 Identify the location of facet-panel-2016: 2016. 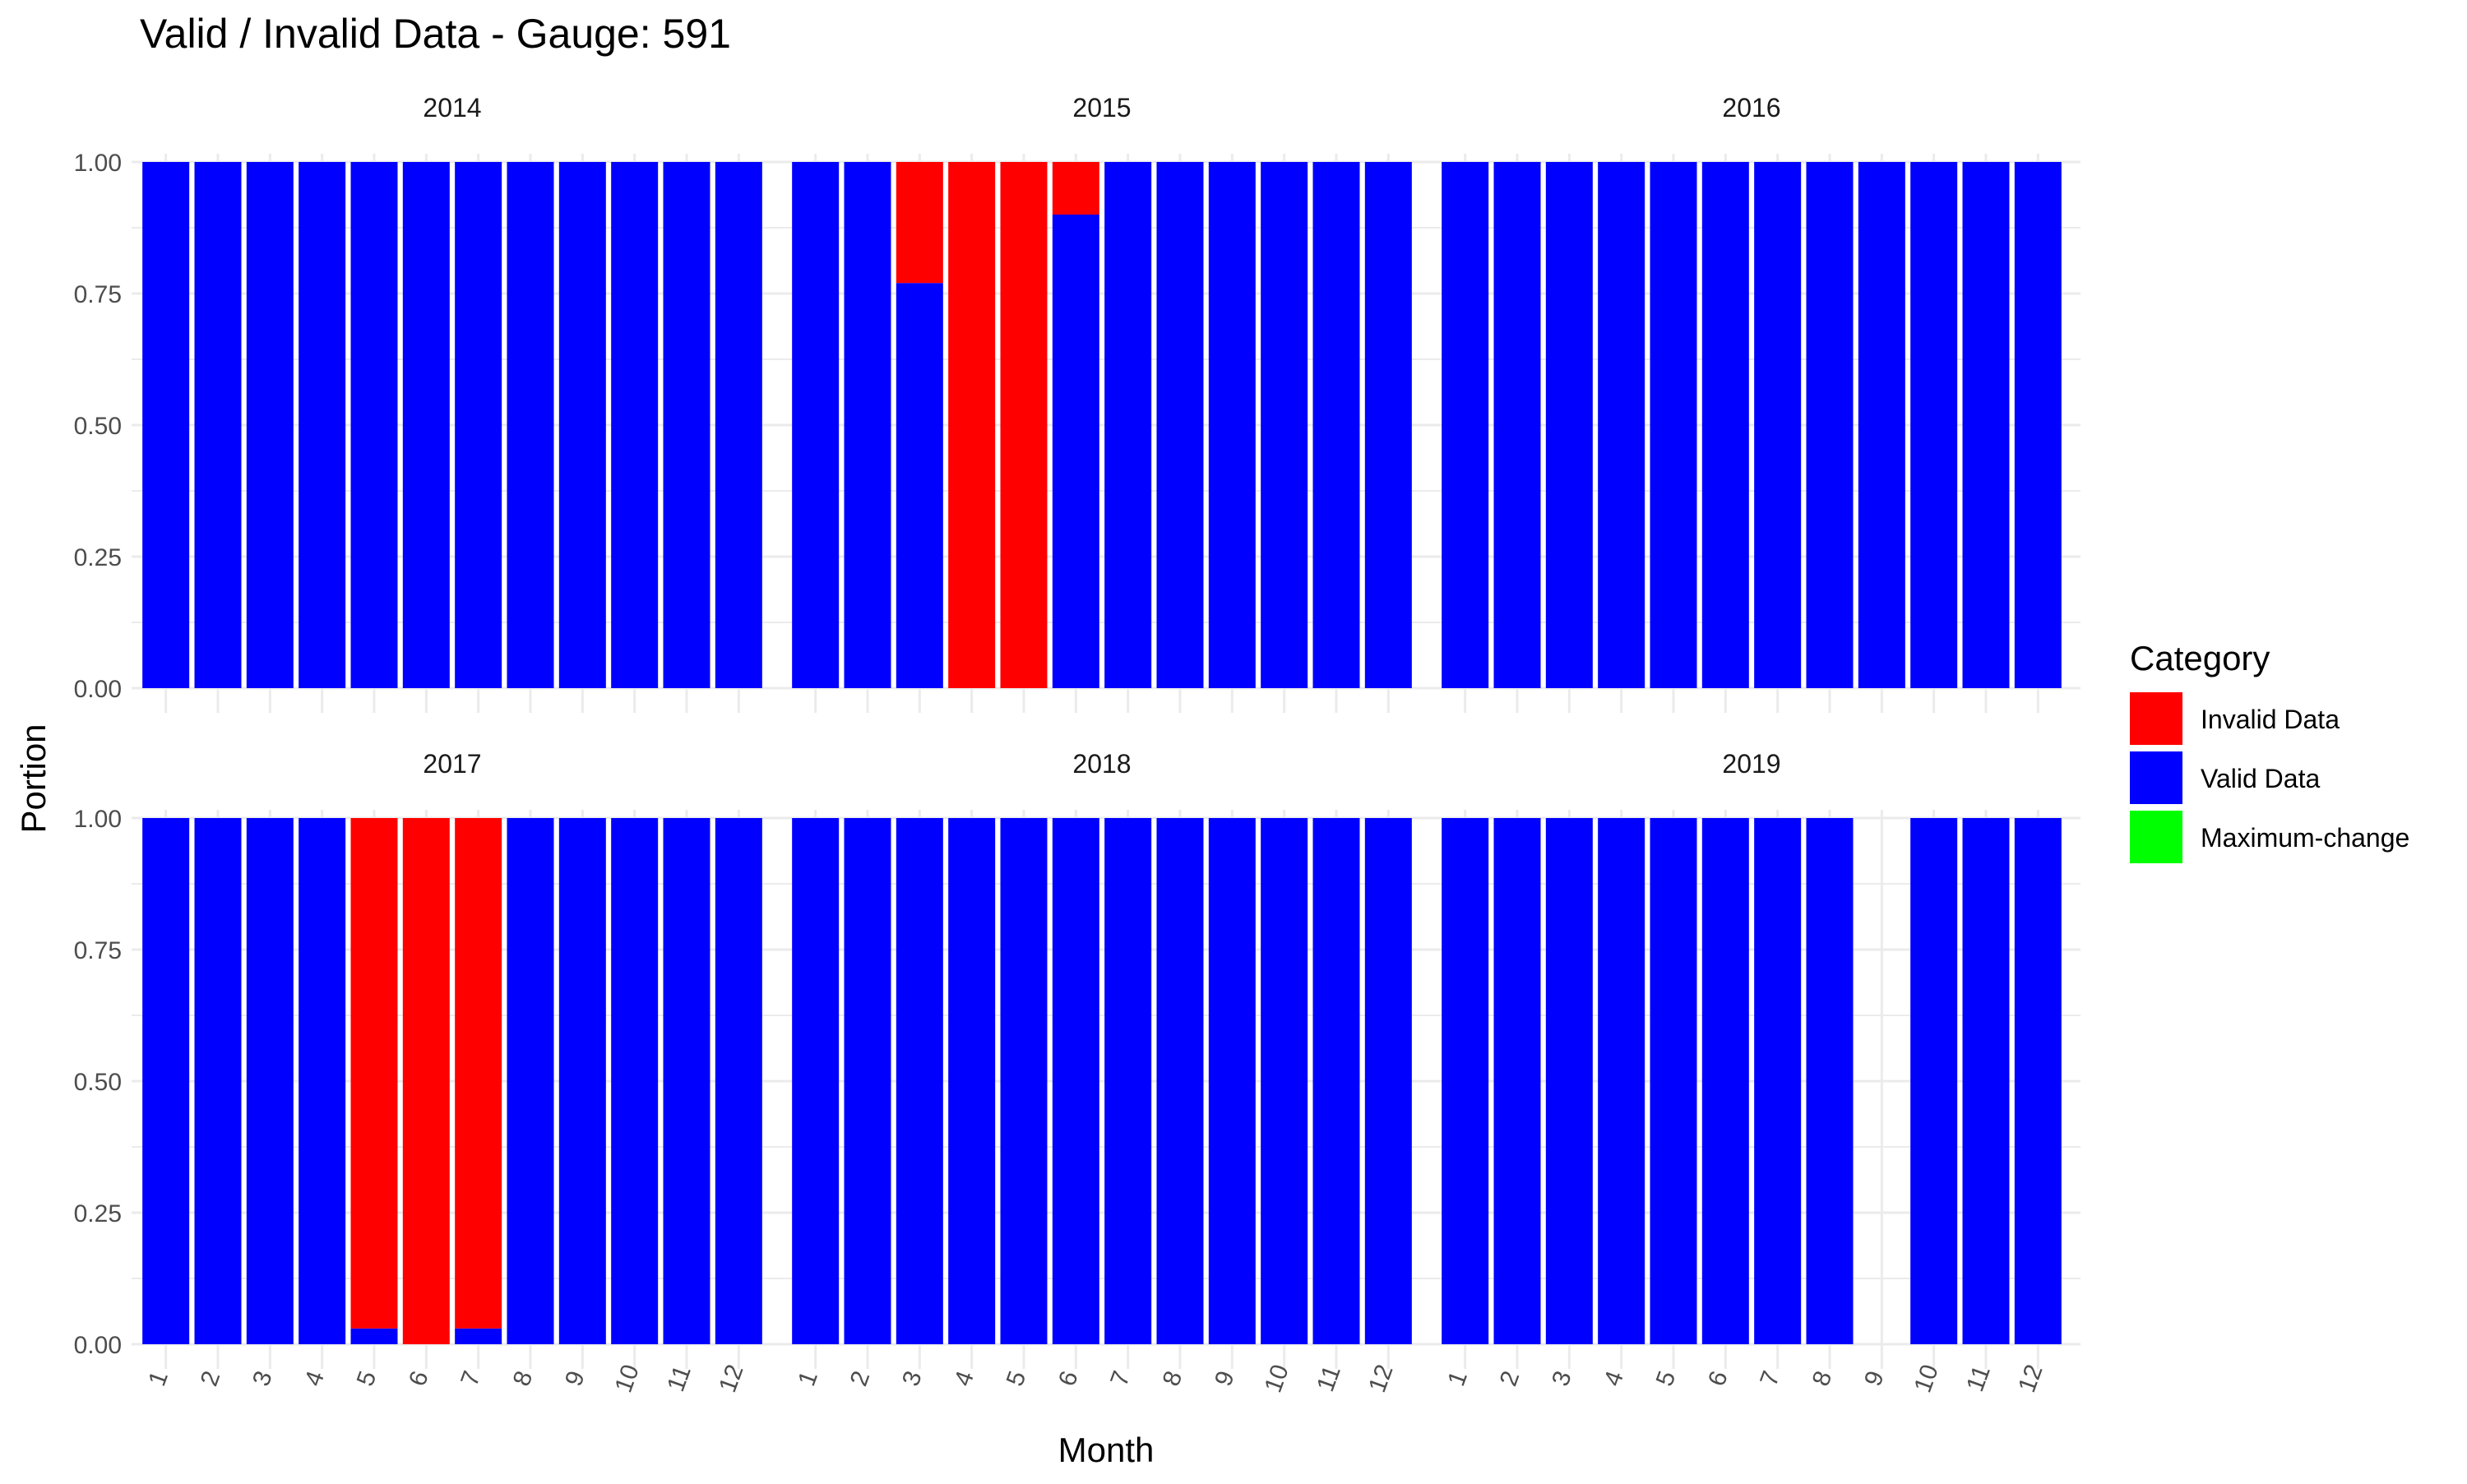
(1756, 403).